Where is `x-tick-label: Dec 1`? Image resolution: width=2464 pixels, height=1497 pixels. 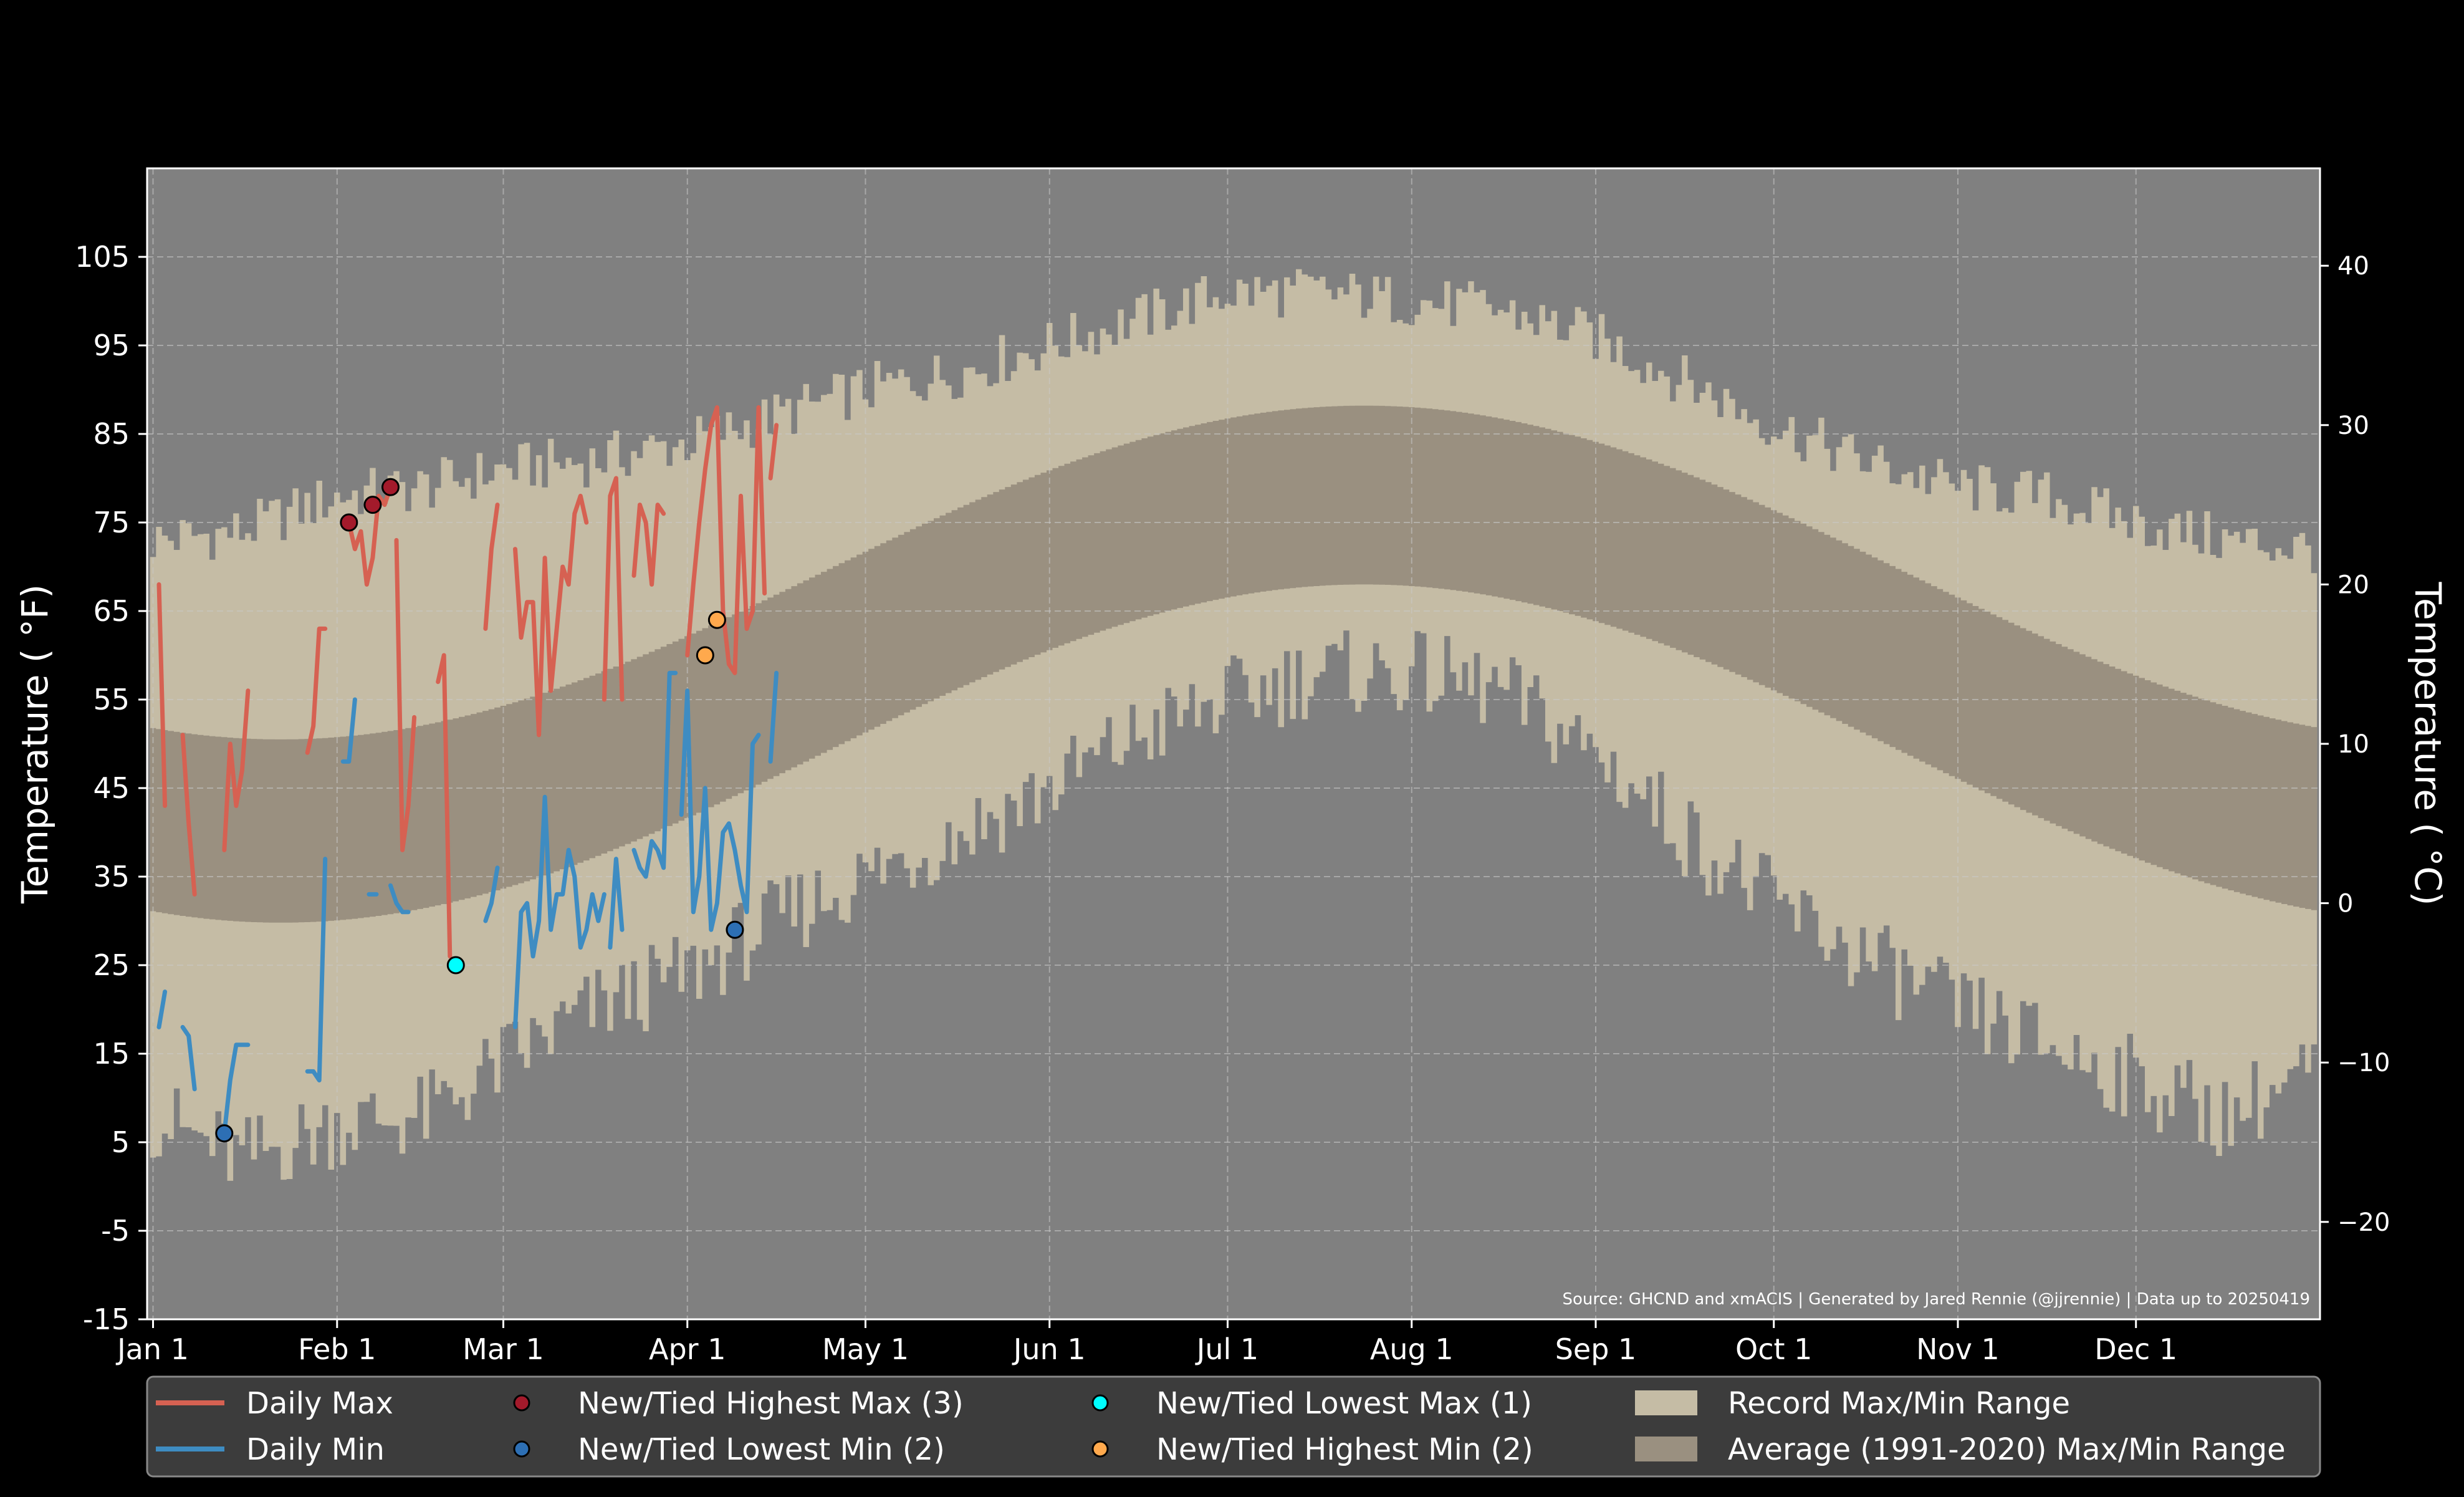 x-tick-label: Dec 1 is located at coordinates (2135, 1349).